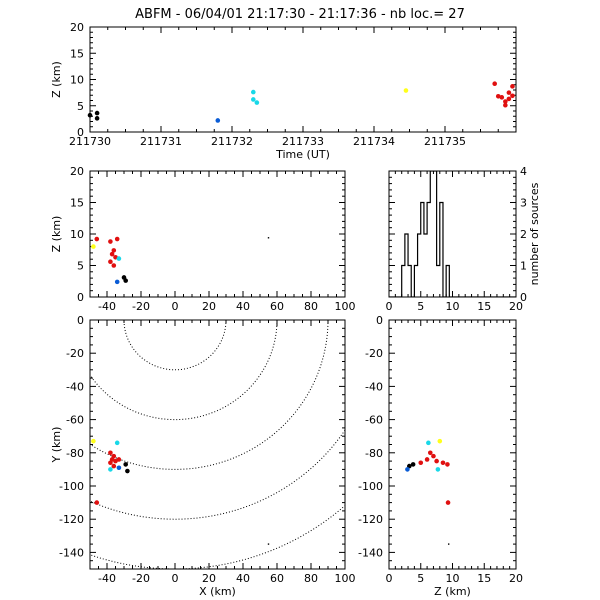 Image resolution: width=600 pixels, height=600 pixels. Describe the element at coordinates (452, 234) in the screenshot. I see `histogram-step-line` at that location.